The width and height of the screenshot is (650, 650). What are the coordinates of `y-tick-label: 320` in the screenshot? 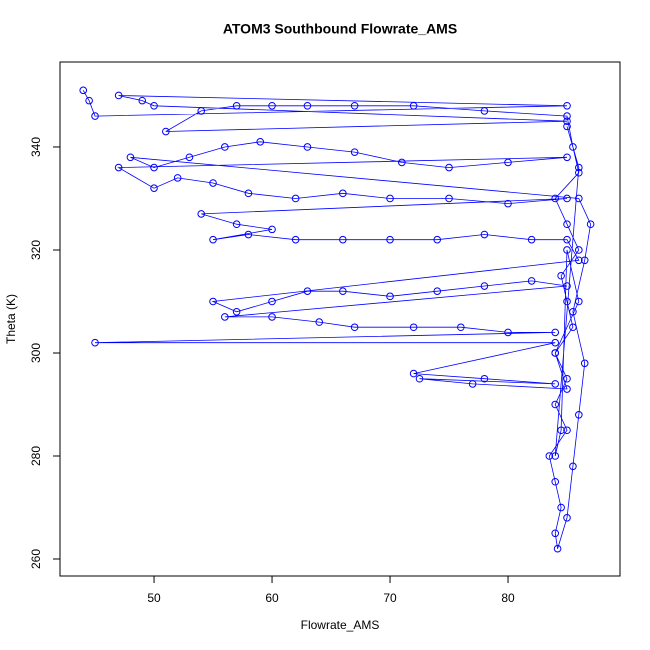 It's located at (36, 250).